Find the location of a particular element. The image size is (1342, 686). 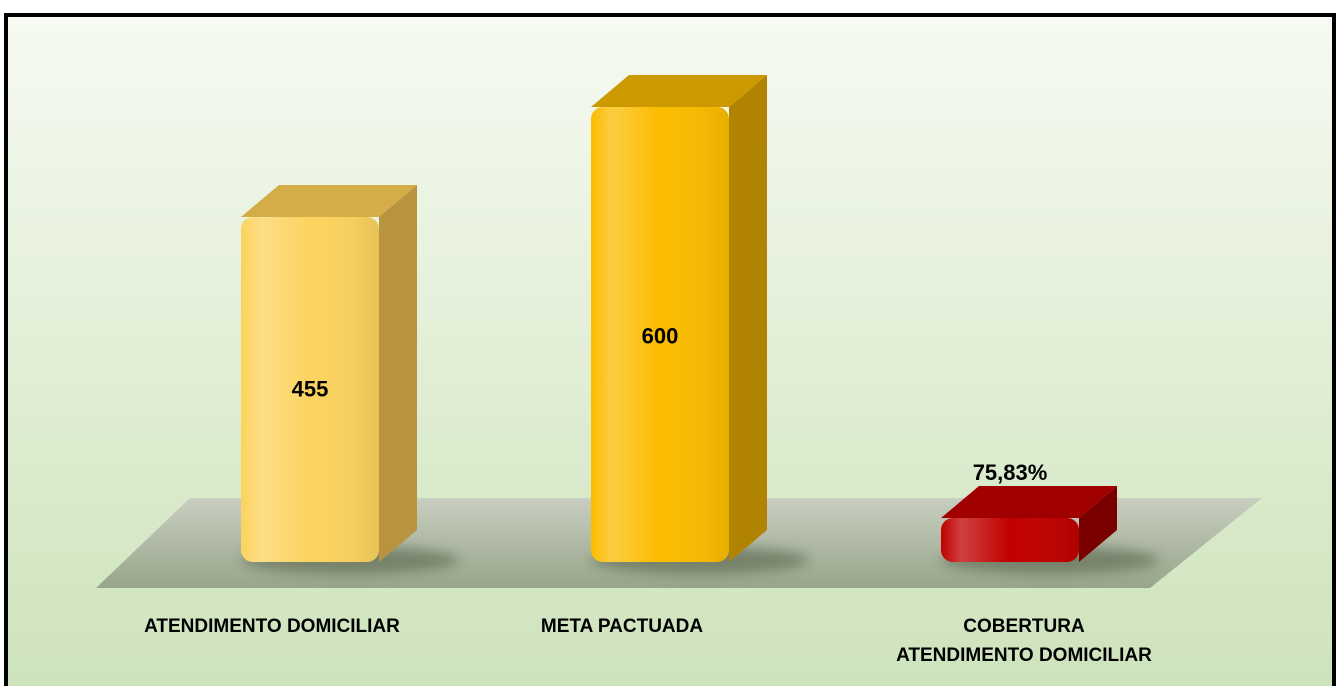

data-label-1: 455 is located at coordinates (310, 388).